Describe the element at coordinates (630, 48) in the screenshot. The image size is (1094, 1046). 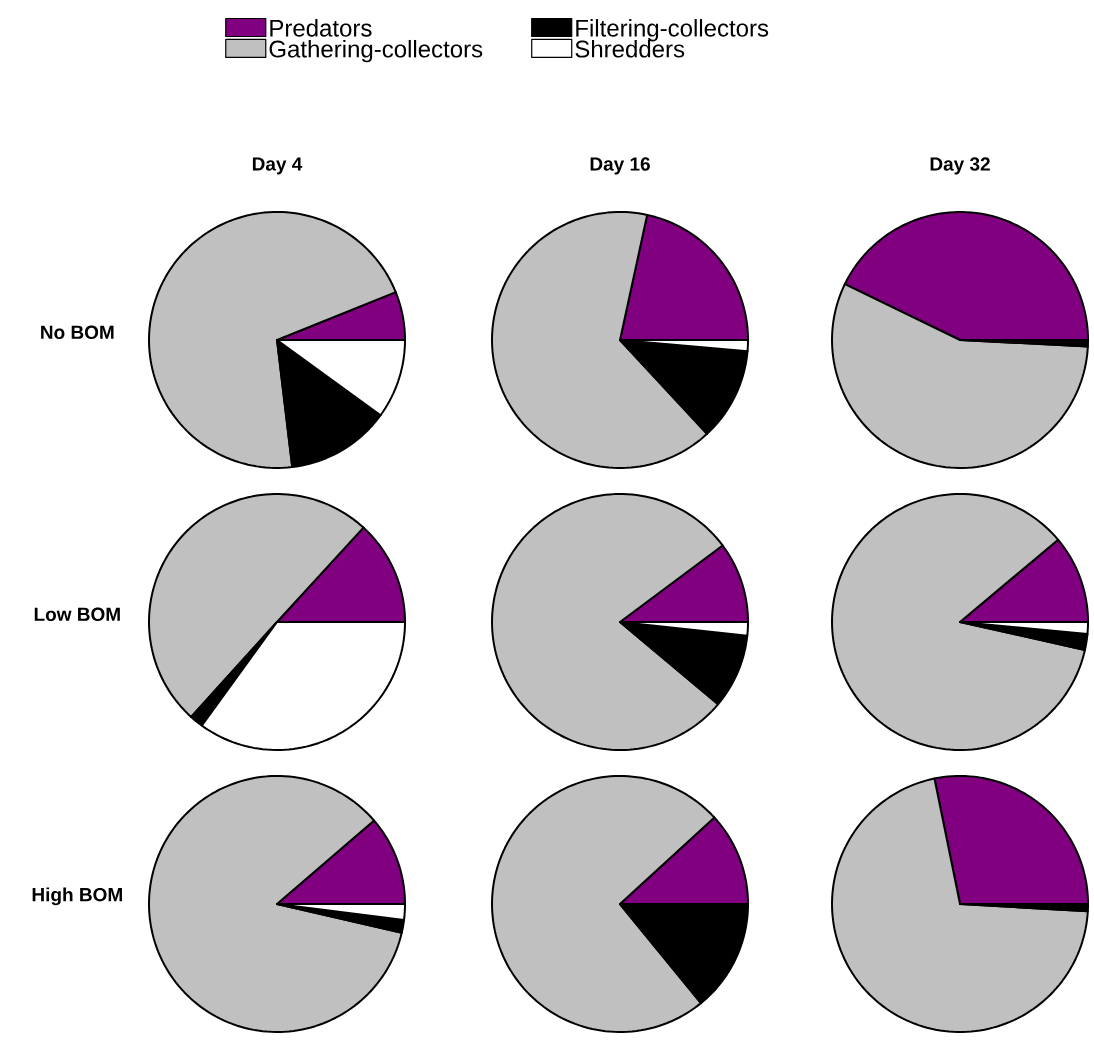
I see `legend-label: Shredders` at that location.